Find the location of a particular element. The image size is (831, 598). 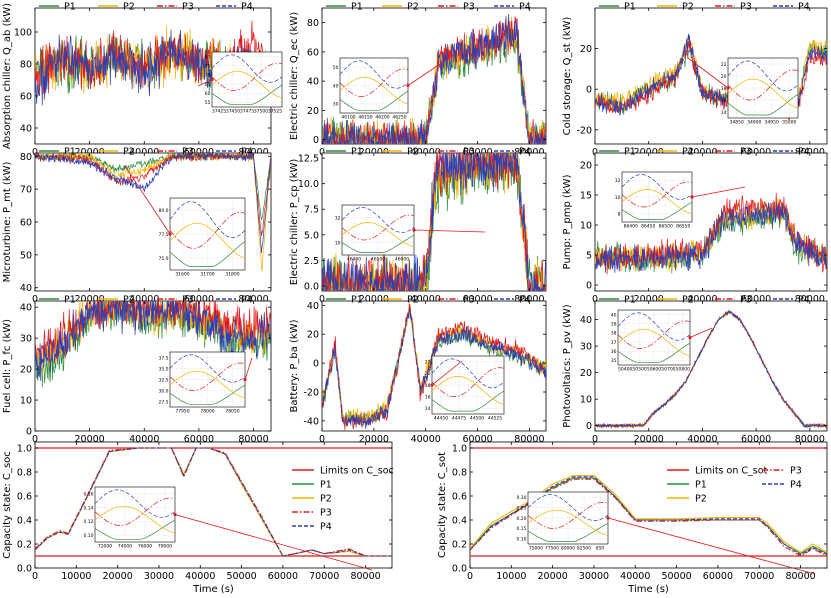

inset-x-tick-label: 31600 is located at coordinates (182, 275).